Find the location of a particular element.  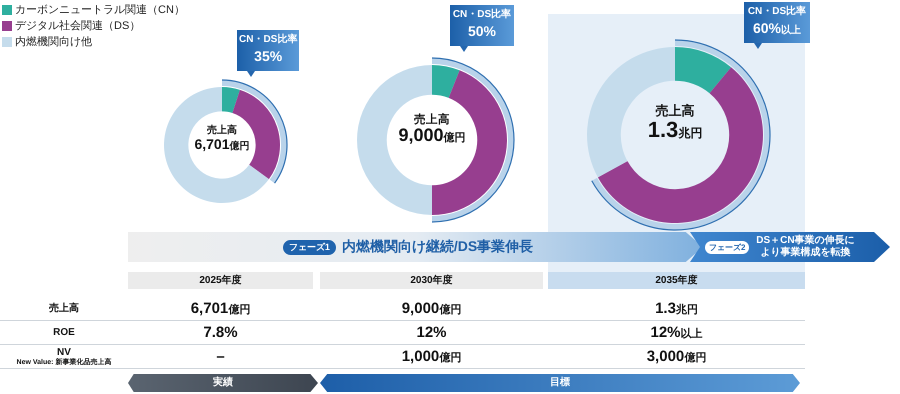

legend-label: 内燃機関向け他 is located at coordinates (53, 42).